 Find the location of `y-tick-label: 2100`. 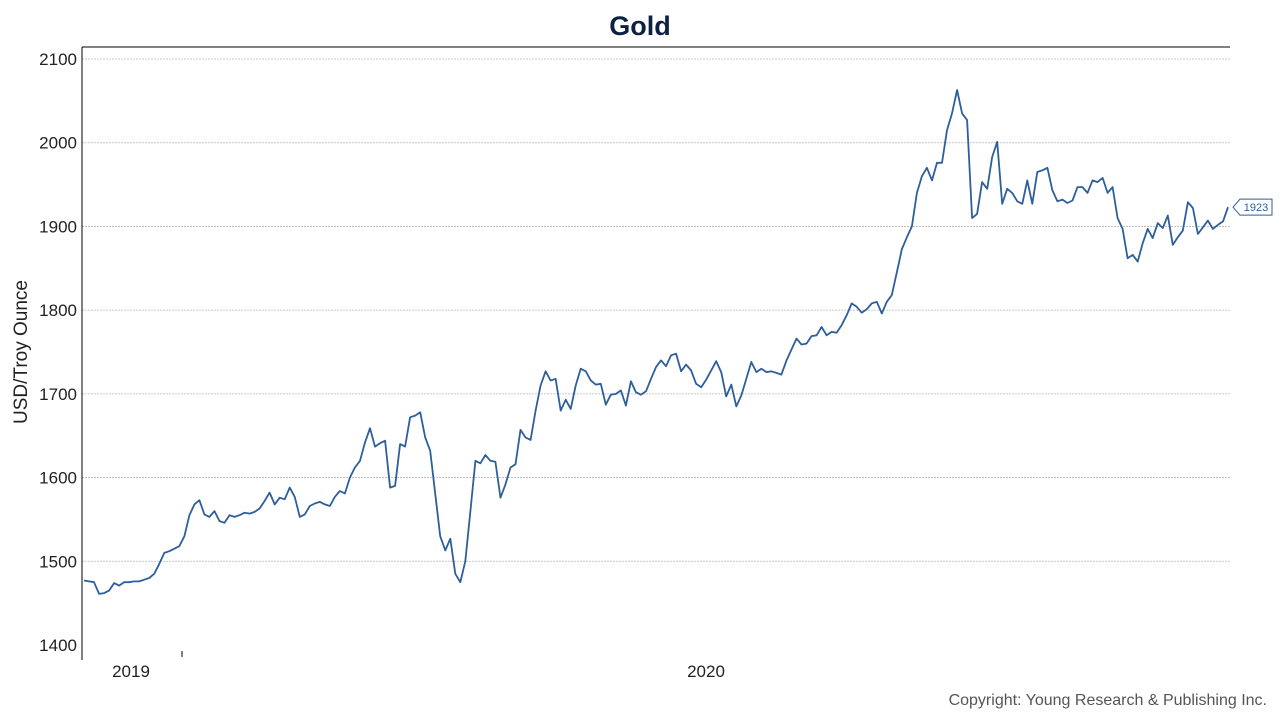

y-tick-label: 2100 is located at coordinates (58, 59).